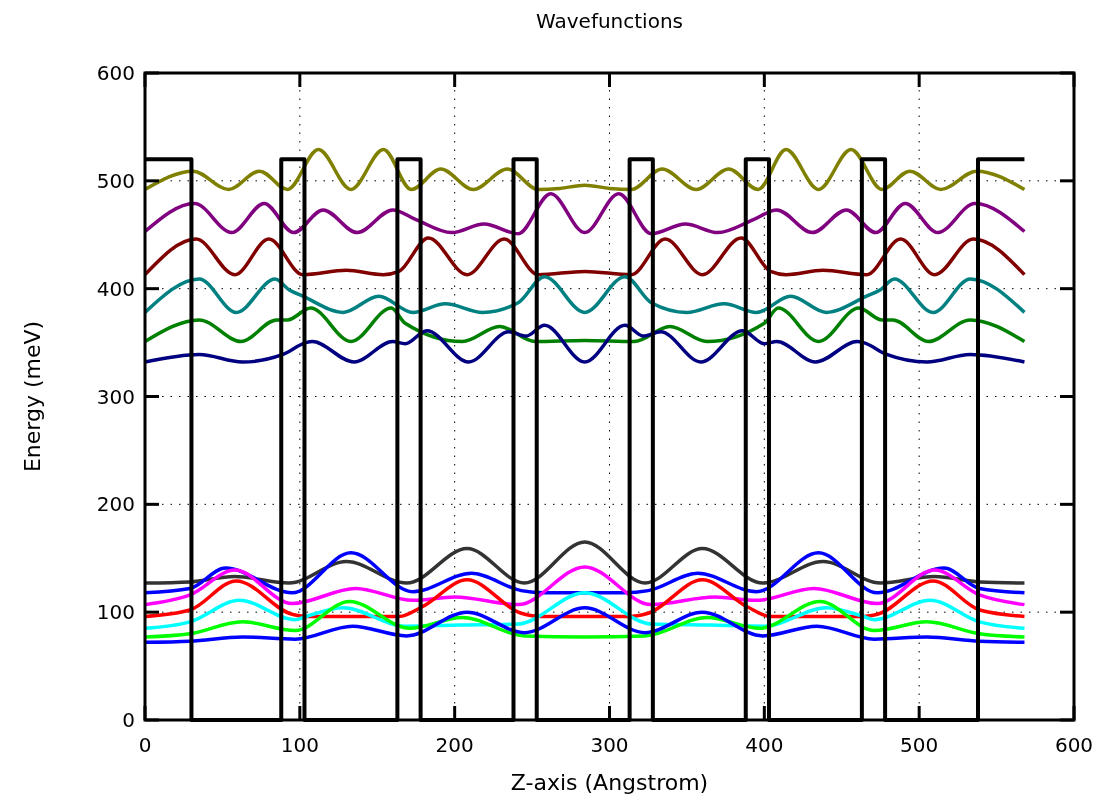 The width and height of the screenshot is (1108, 806). What do you see at coordinates (1074, 745) in the screenshot?
I see `x-tick-label: 600` at bounding box center [1074, 745].